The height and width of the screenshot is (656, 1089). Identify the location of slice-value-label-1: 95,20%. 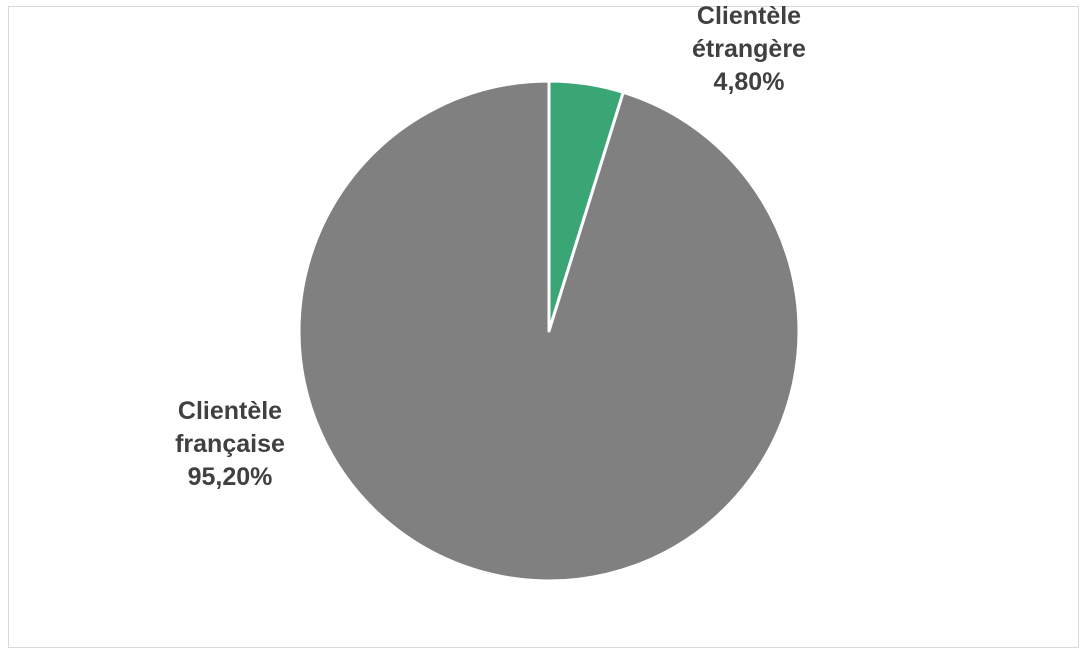
(230, 477).